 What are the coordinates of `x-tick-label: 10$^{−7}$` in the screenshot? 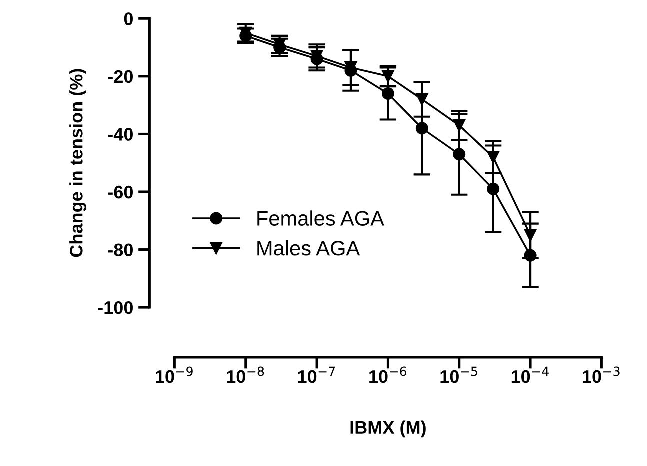 It's located at (317, 375).